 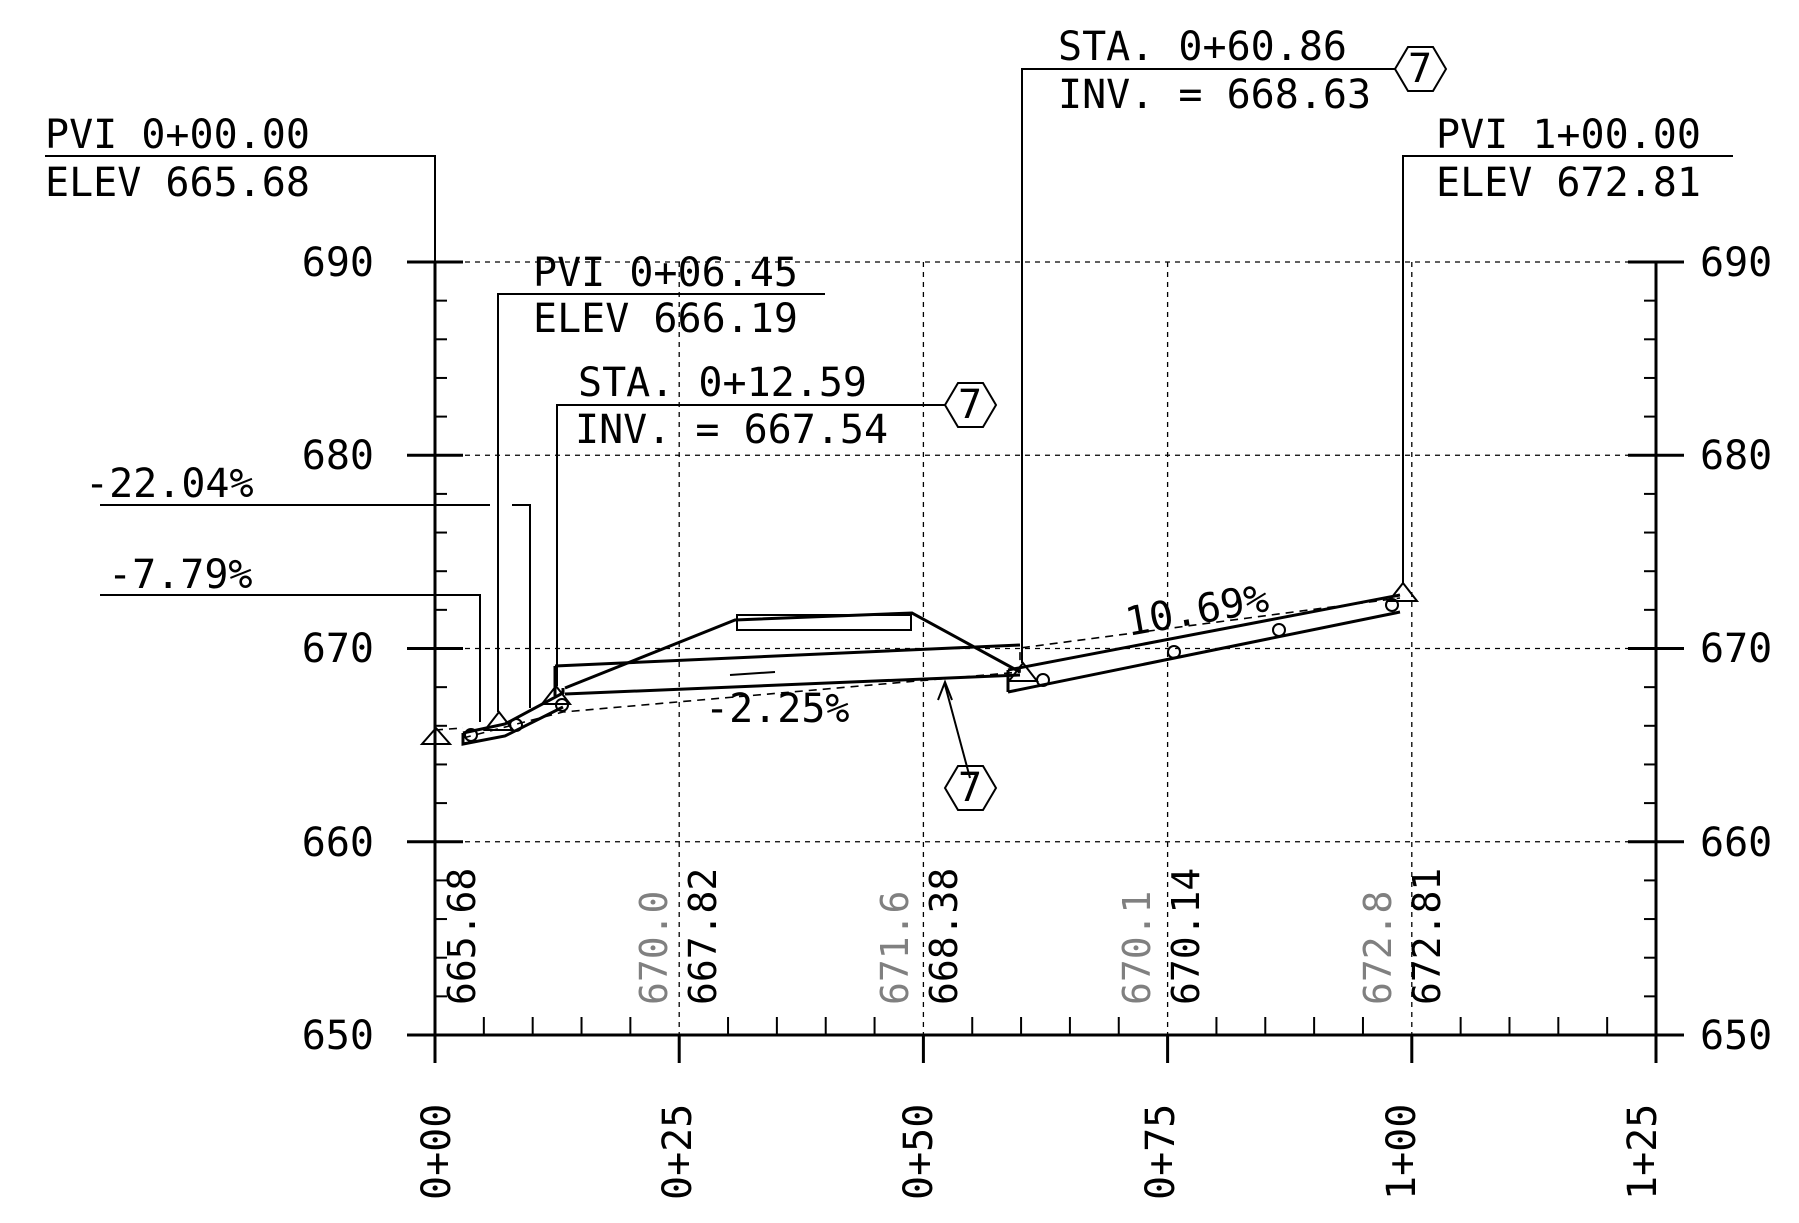 What do you see at coordinates (1643, 1152) in the screenshot?
I see `x-tick-1-25: 1+25` at bounding box center [1643, 1152].